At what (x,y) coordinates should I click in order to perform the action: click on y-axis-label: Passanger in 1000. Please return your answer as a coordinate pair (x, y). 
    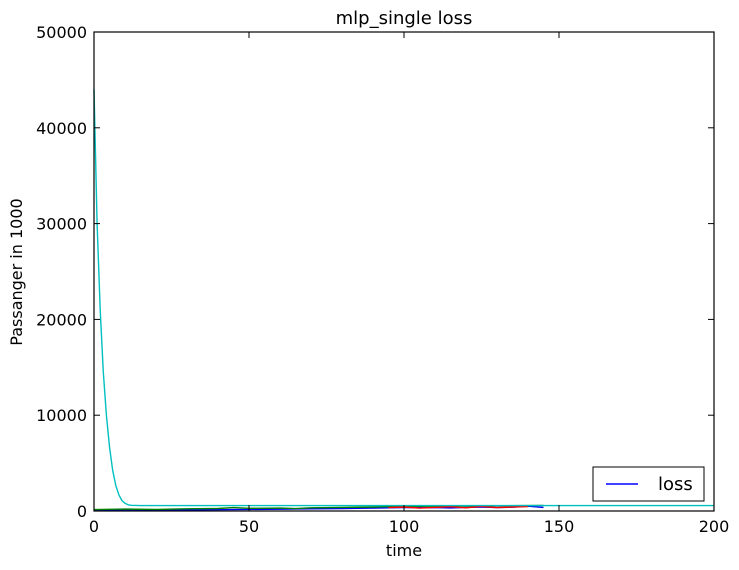
    Looking at the image, I should click on (16, 271).